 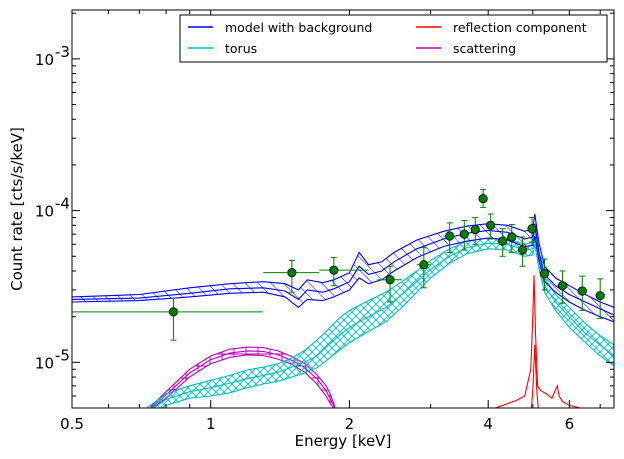 What do you see at coordinates (241, 48) in the screenshot?
I see `legend-label: torus` at bounding box center [241, 48].